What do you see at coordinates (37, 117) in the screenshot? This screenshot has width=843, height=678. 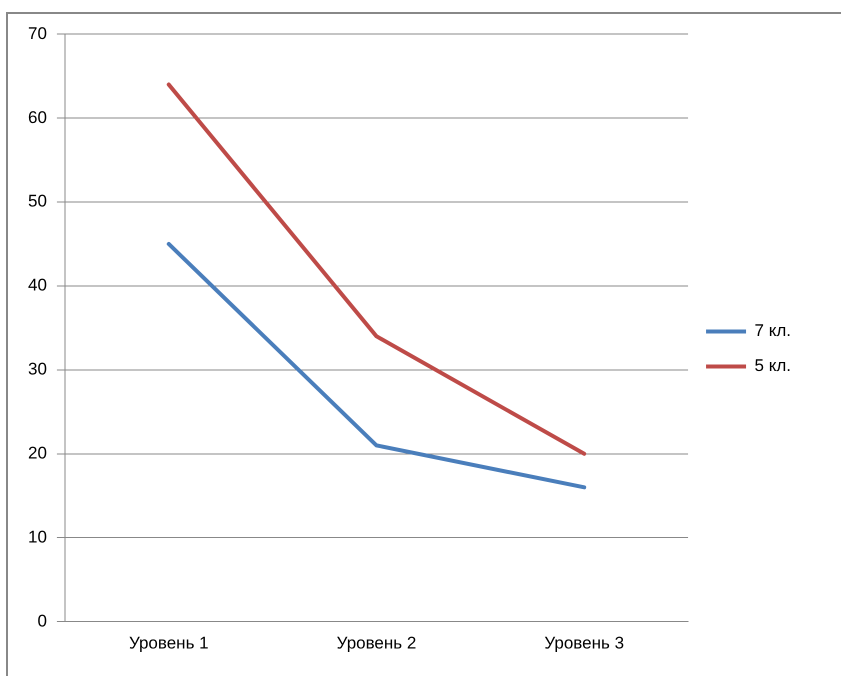 I see `y-tick-label: 60` at bounding box center [37, 117].